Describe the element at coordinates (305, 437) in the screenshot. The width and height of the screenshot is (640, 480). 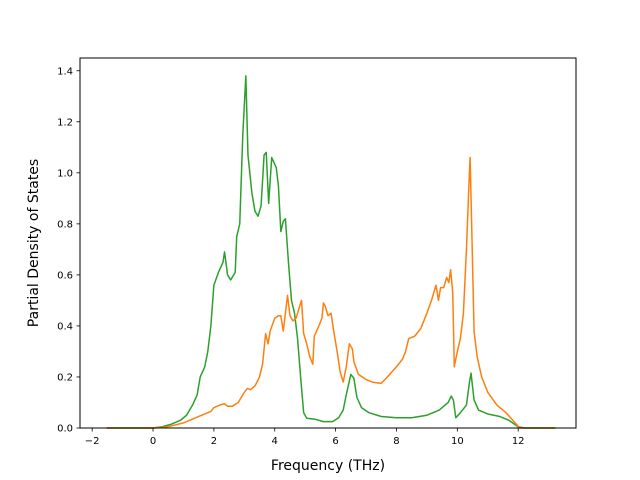
I see `x-axis: −2 0 2 4 6 8 10 12` at that location.